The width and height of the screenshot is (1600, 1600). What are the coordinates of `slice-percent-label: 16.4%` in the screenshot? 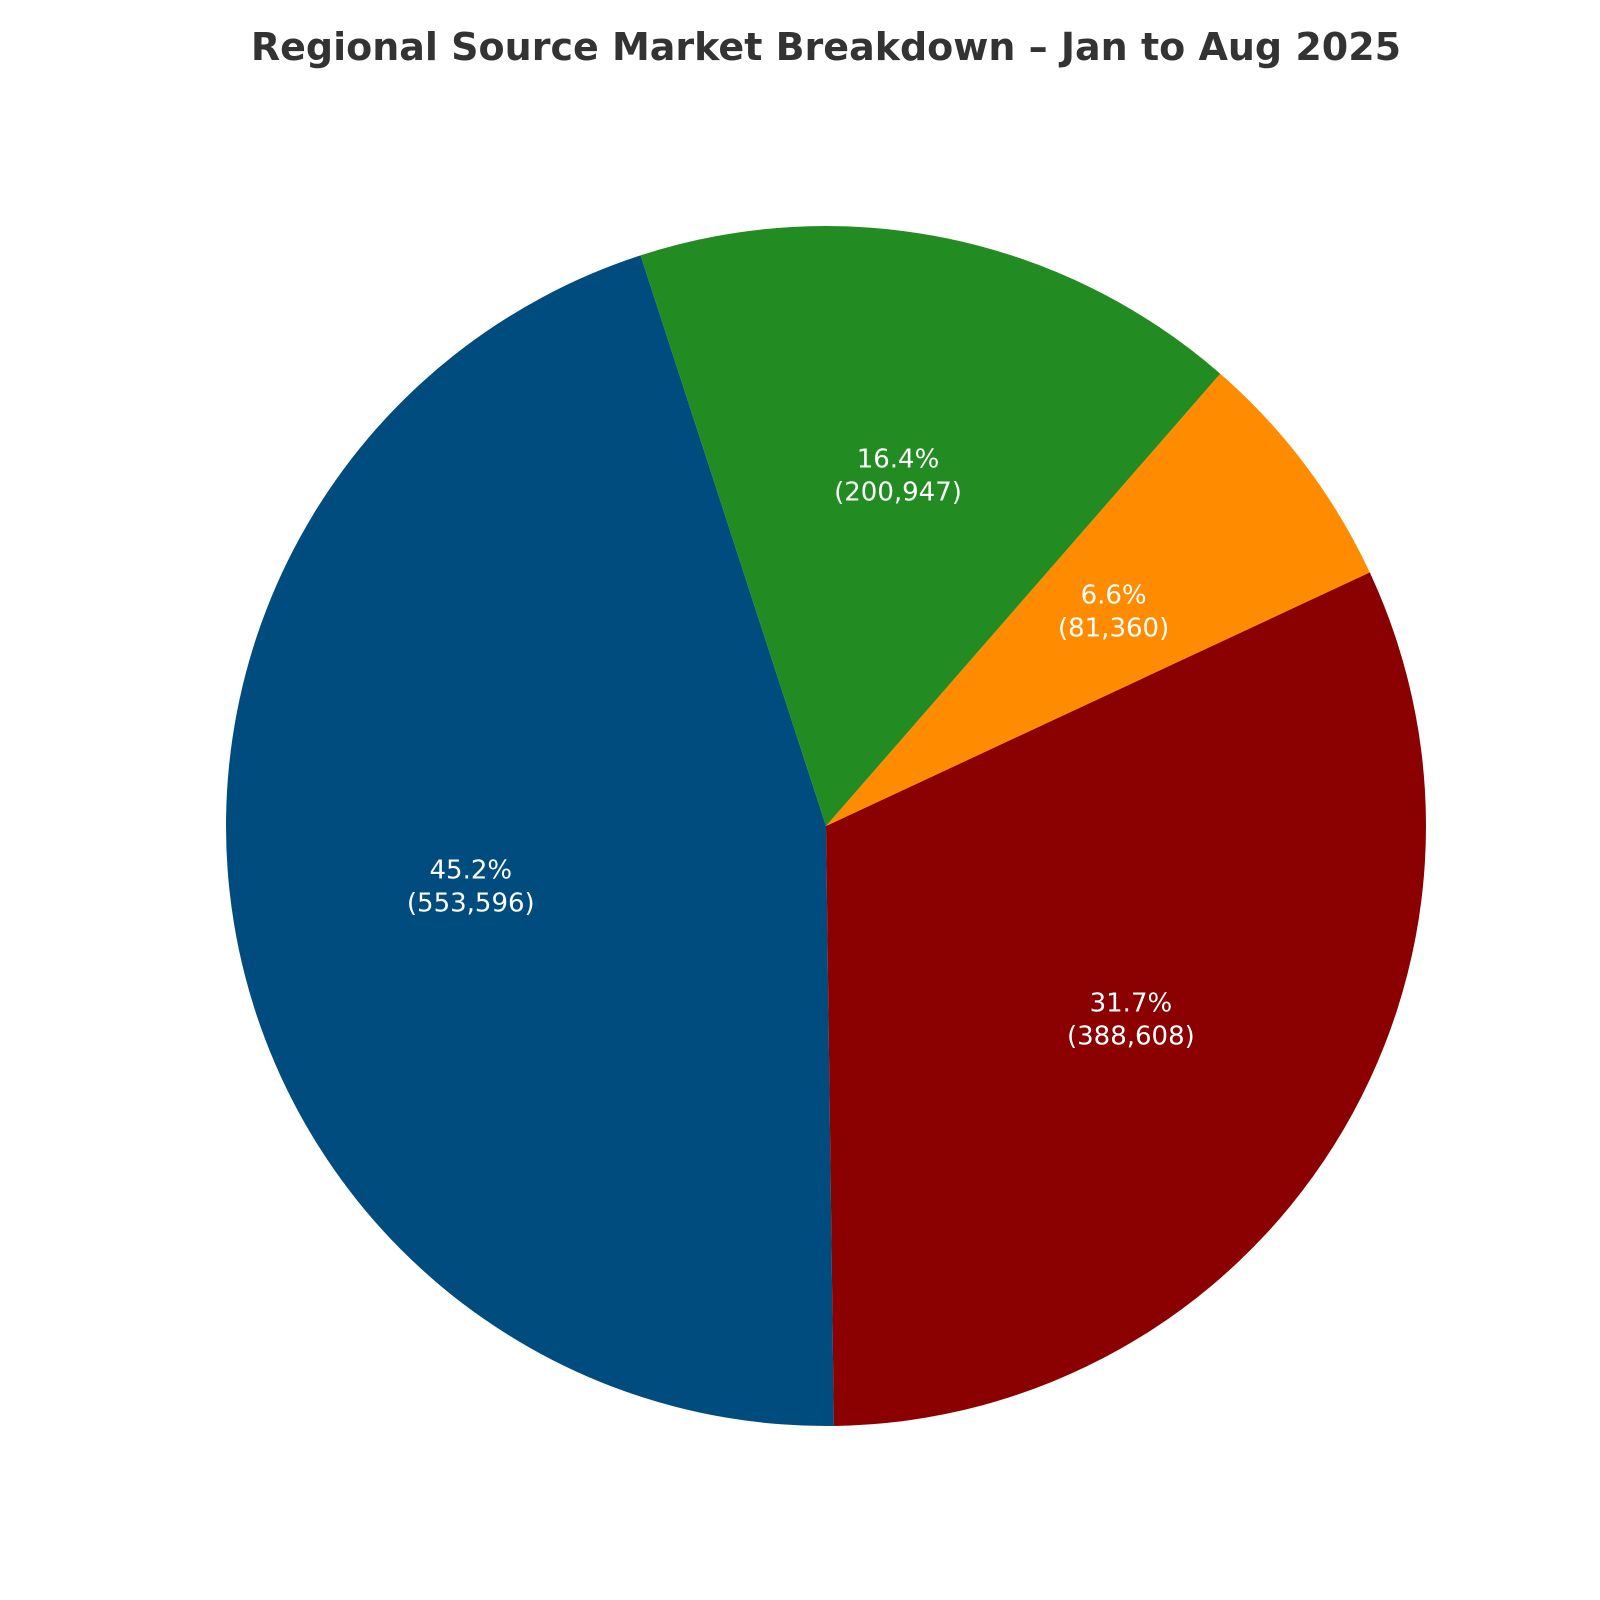 It's located at (898, 459).